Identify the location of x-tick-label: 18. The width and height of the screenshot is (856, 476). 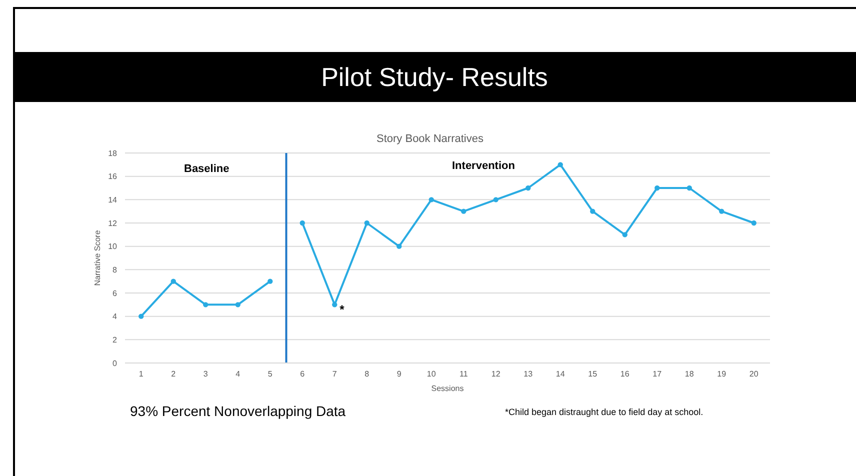
(689, 374).